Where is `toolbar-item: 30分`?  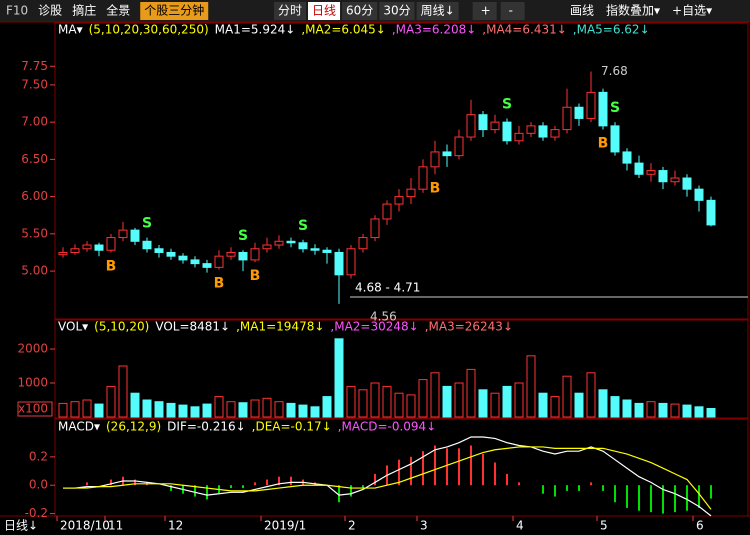 toolbar-item: 30分 is located at coordinates (396, 11).